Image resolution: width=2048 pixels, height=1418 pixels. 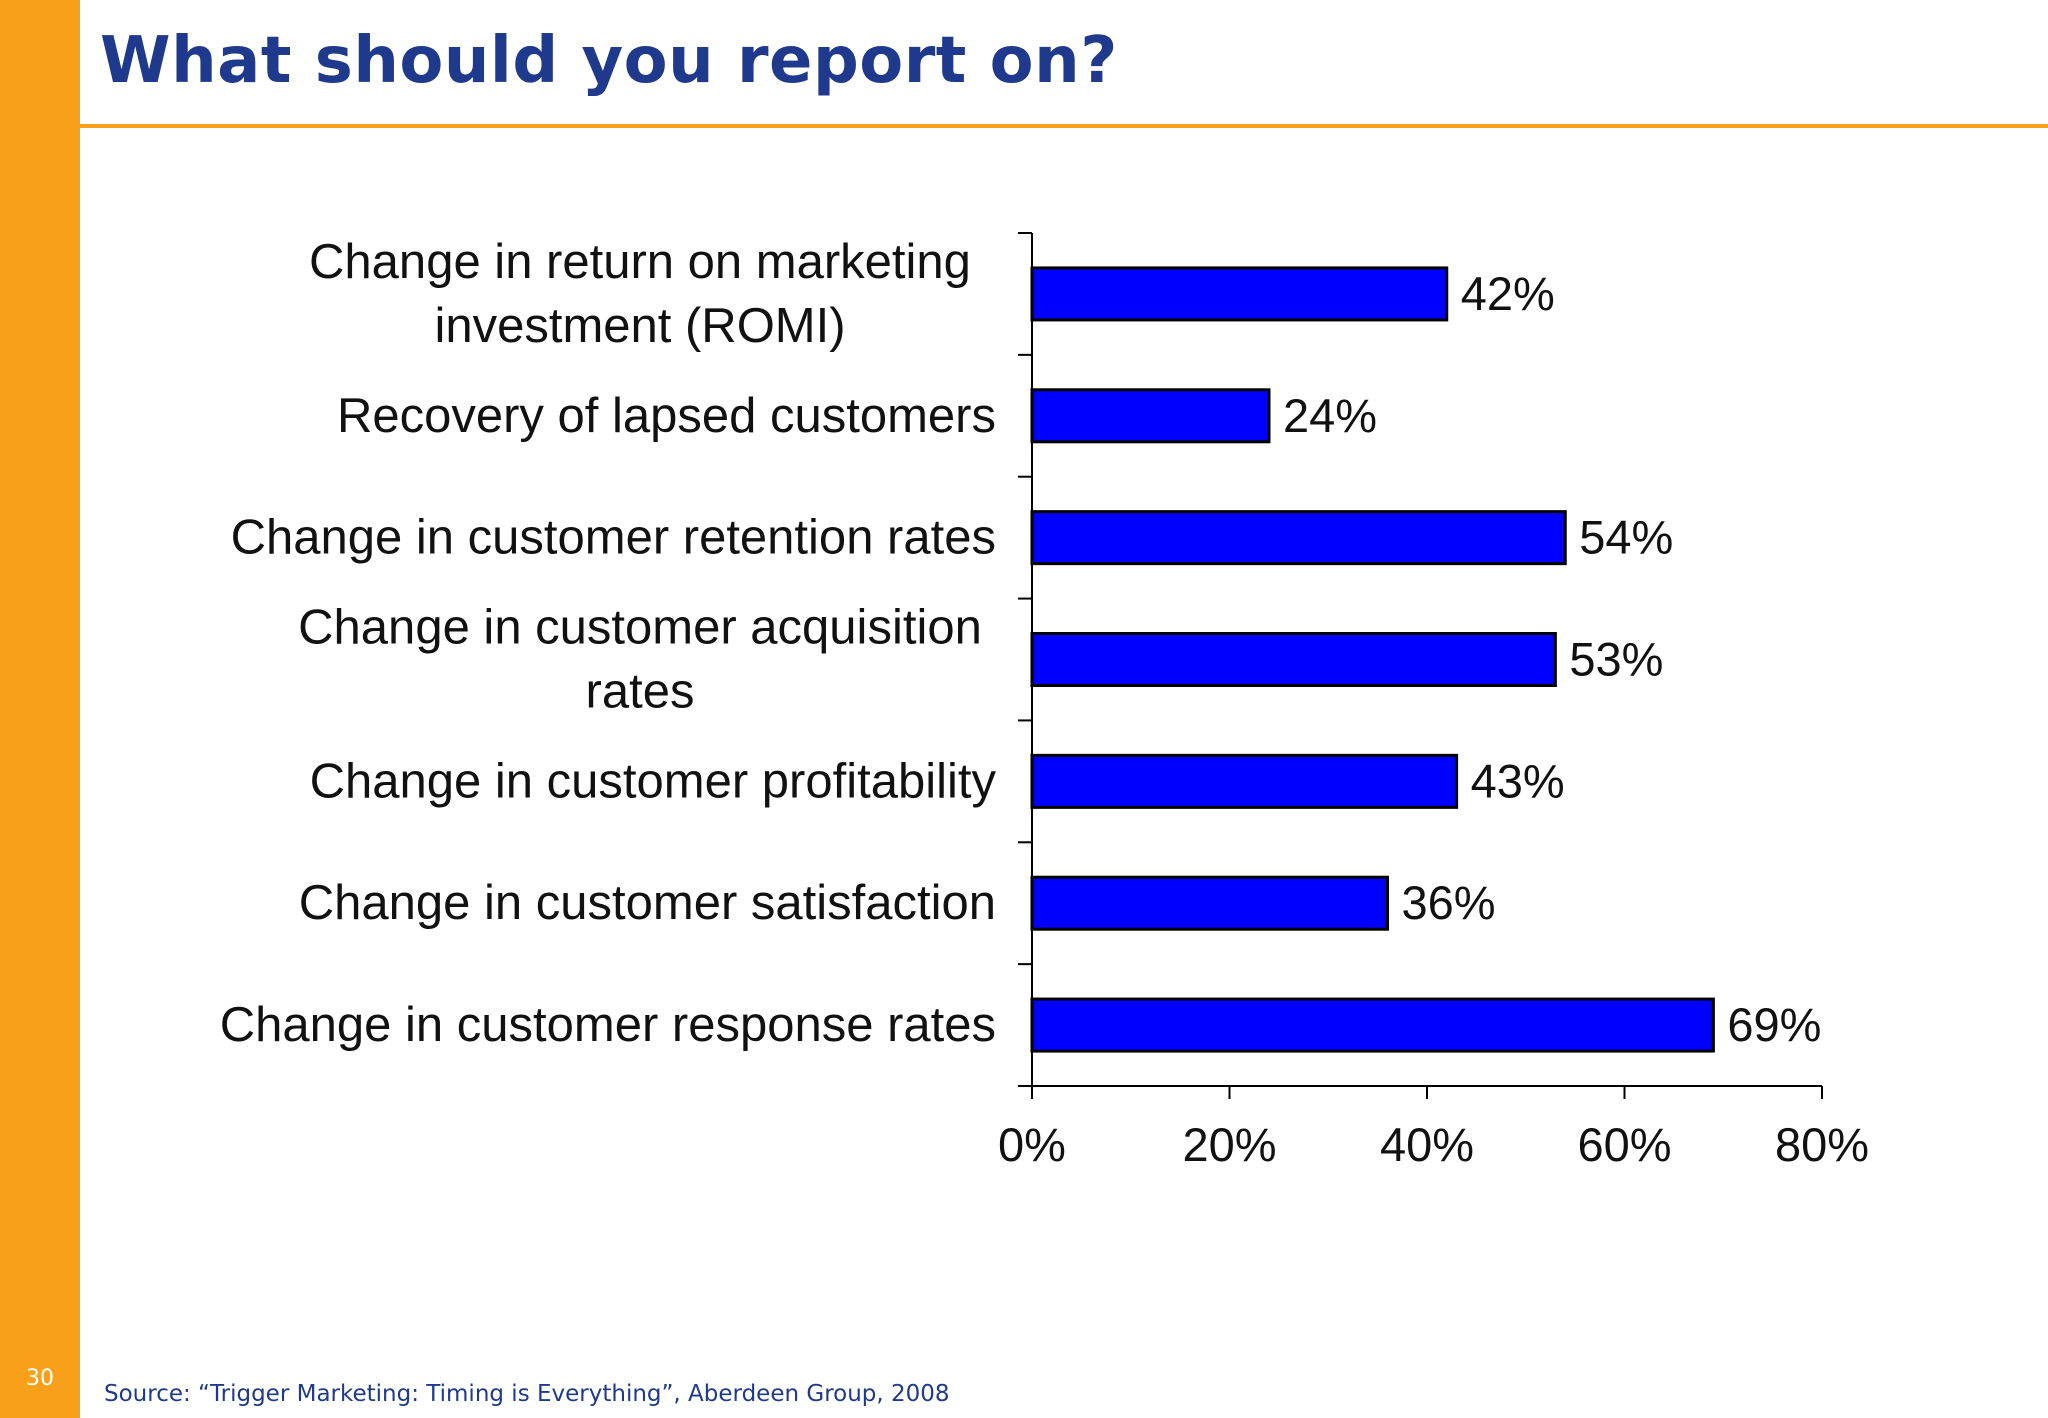 What do you see at coordinates (640, 692) in the screenshot?
I see `category-label-line: rates` at bounding box center [640, 692].